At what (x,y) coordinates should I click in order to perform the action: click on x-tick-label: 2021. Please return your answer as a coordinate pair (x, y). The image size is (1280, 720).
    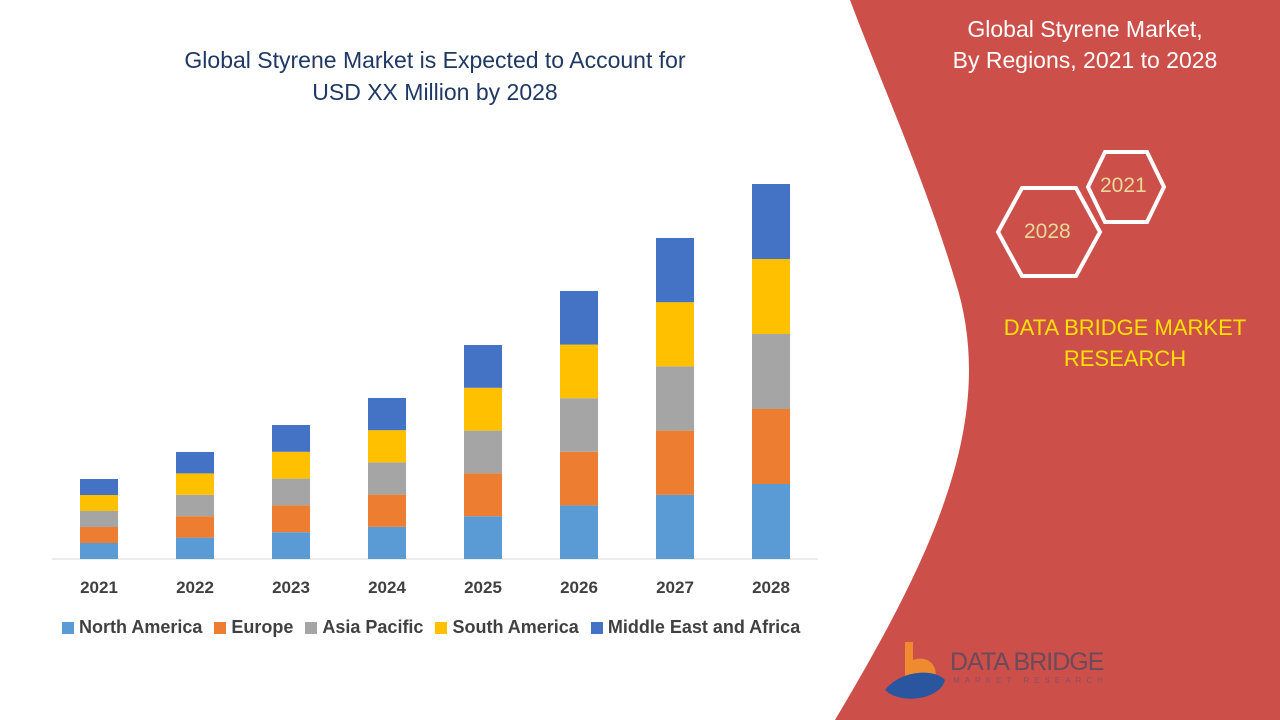
    Looking at the image, I should click on (99, 587).